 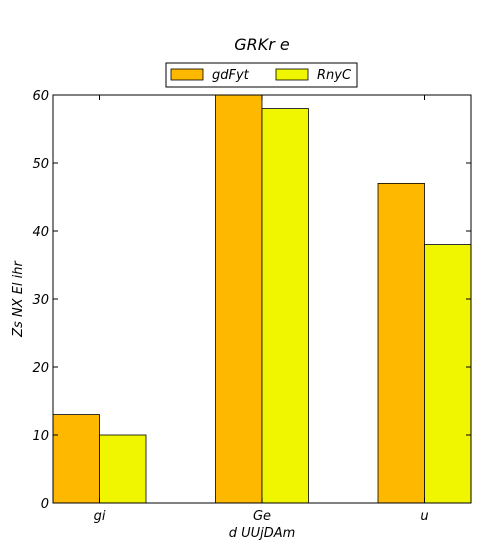 What do you see at coordinates (76, 459) in the screenshot?
I see `bar-gdFyt-gi` at bounding box center [76, 459].